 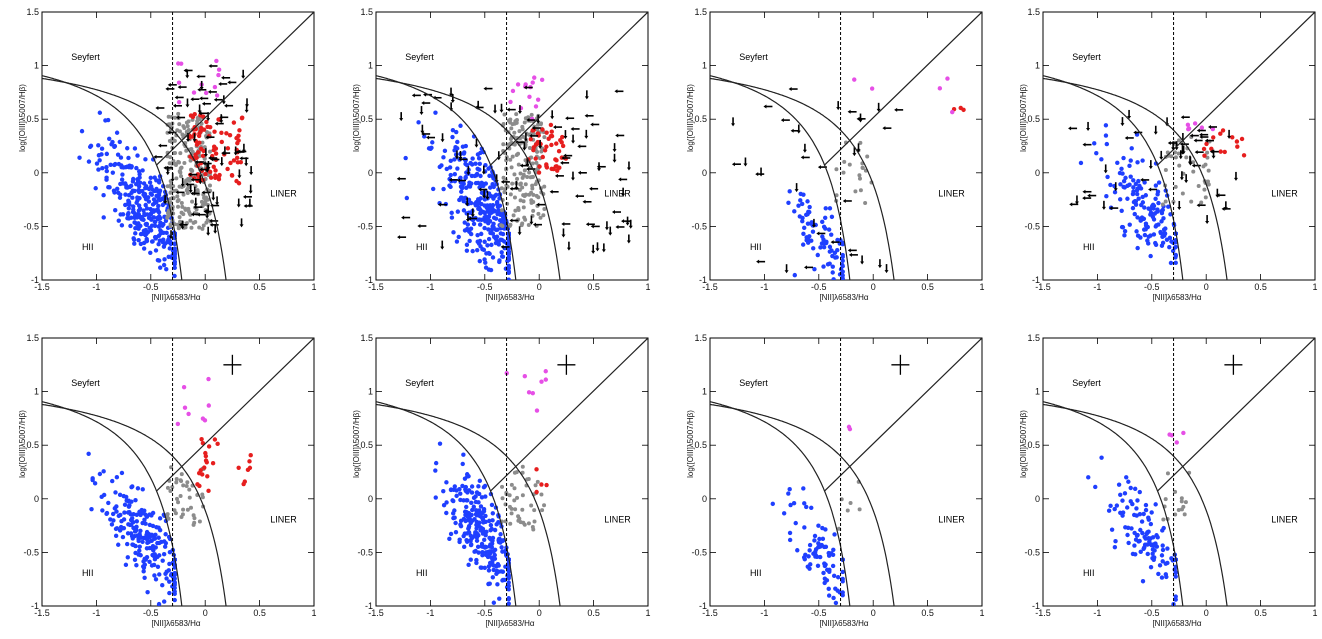 I want to click on y-tick-label: 1, so click(x=36, y=66).